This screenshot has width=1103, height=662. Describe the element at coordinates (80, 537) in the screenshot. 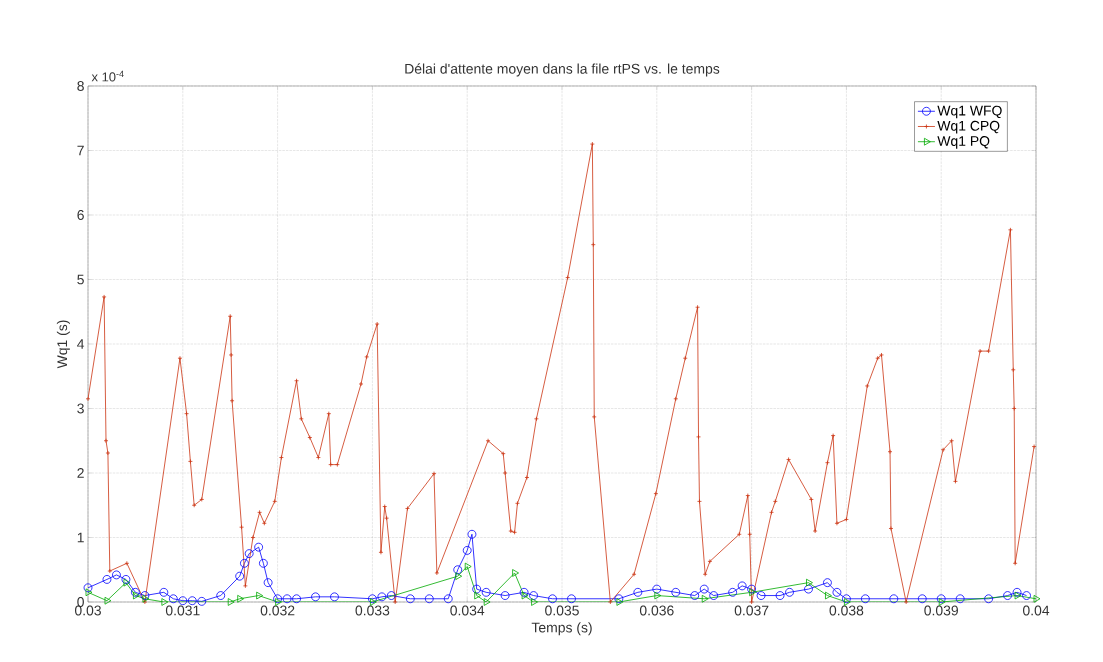

I see `y-tick-label: 1` at that location.